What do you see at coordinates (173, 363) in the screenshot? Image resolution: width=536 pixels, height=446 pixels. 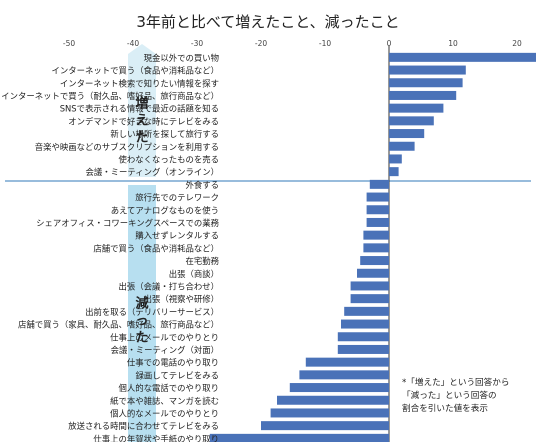 I see `category-label: 仕事での電話のやり取り` at bounding box center [173, 363].